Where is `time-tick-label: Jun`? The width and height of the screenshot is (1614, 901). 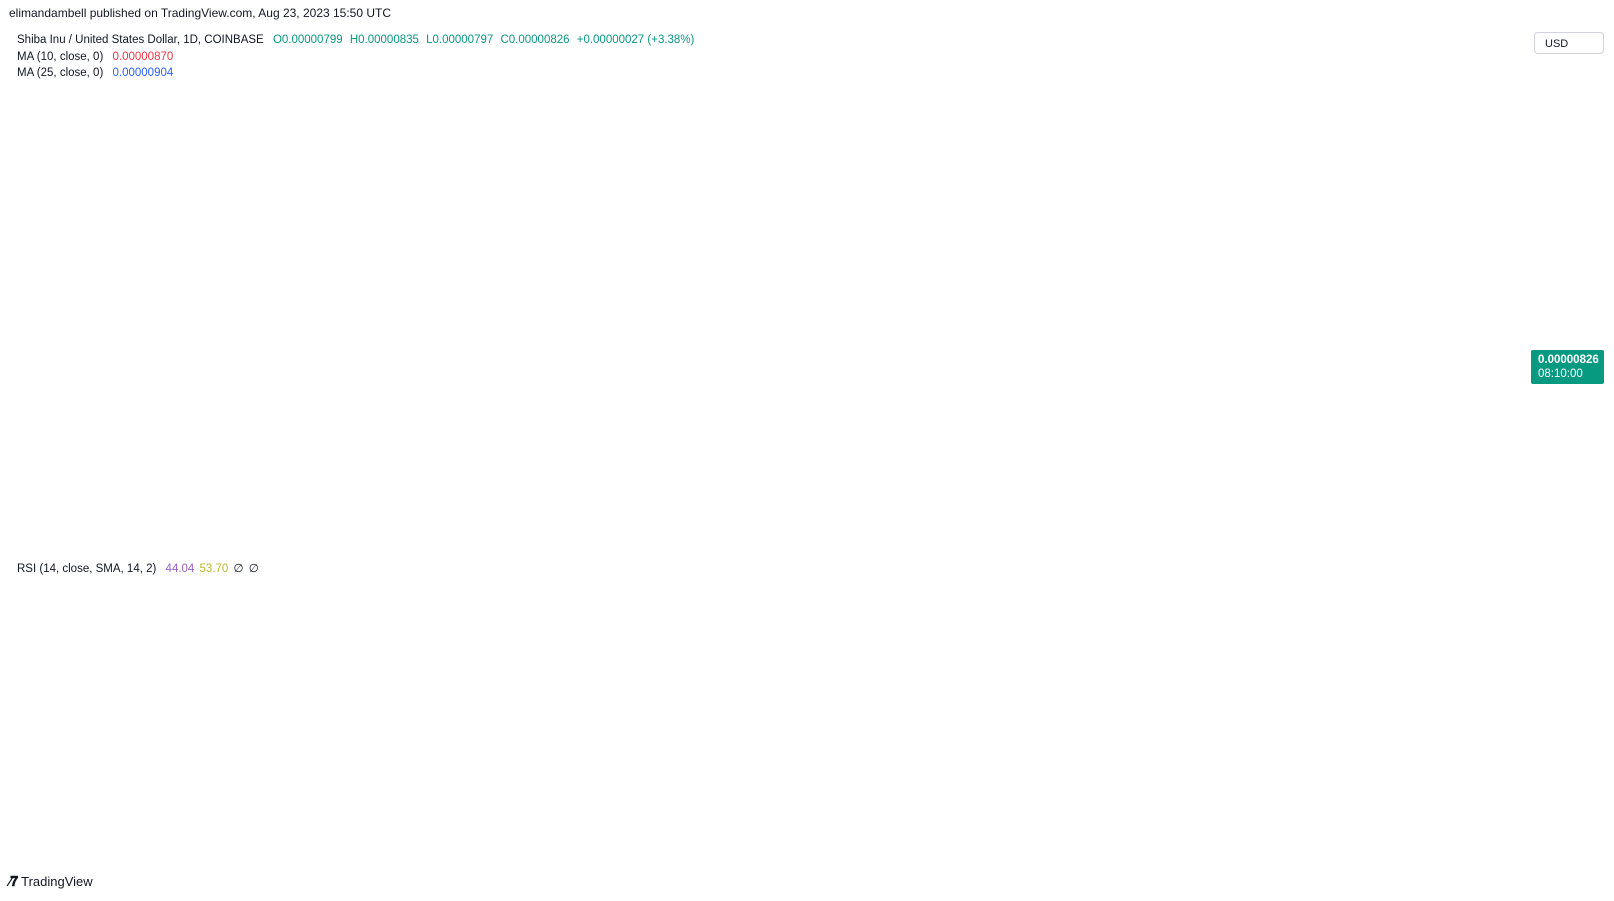
time-tick-label: Jun is located at coordinates (730, 828).